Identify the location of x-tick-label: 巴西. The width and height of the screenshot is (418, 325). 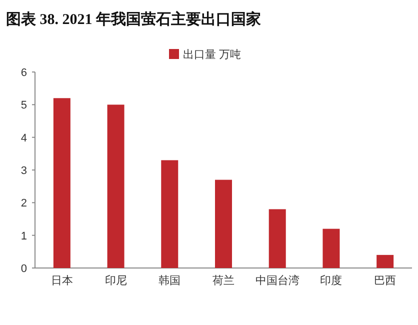
(385, 281).